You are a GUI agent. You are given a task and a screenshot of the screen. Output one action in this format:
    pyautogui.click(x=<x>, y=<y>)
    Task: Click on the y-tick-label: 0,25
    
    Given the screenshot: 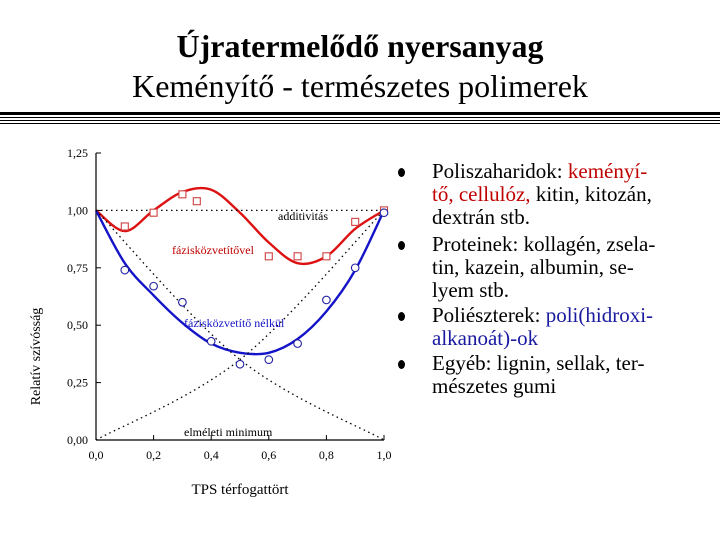 What is the action you would take?
    pyautogui.click(x=77, y=383)
    